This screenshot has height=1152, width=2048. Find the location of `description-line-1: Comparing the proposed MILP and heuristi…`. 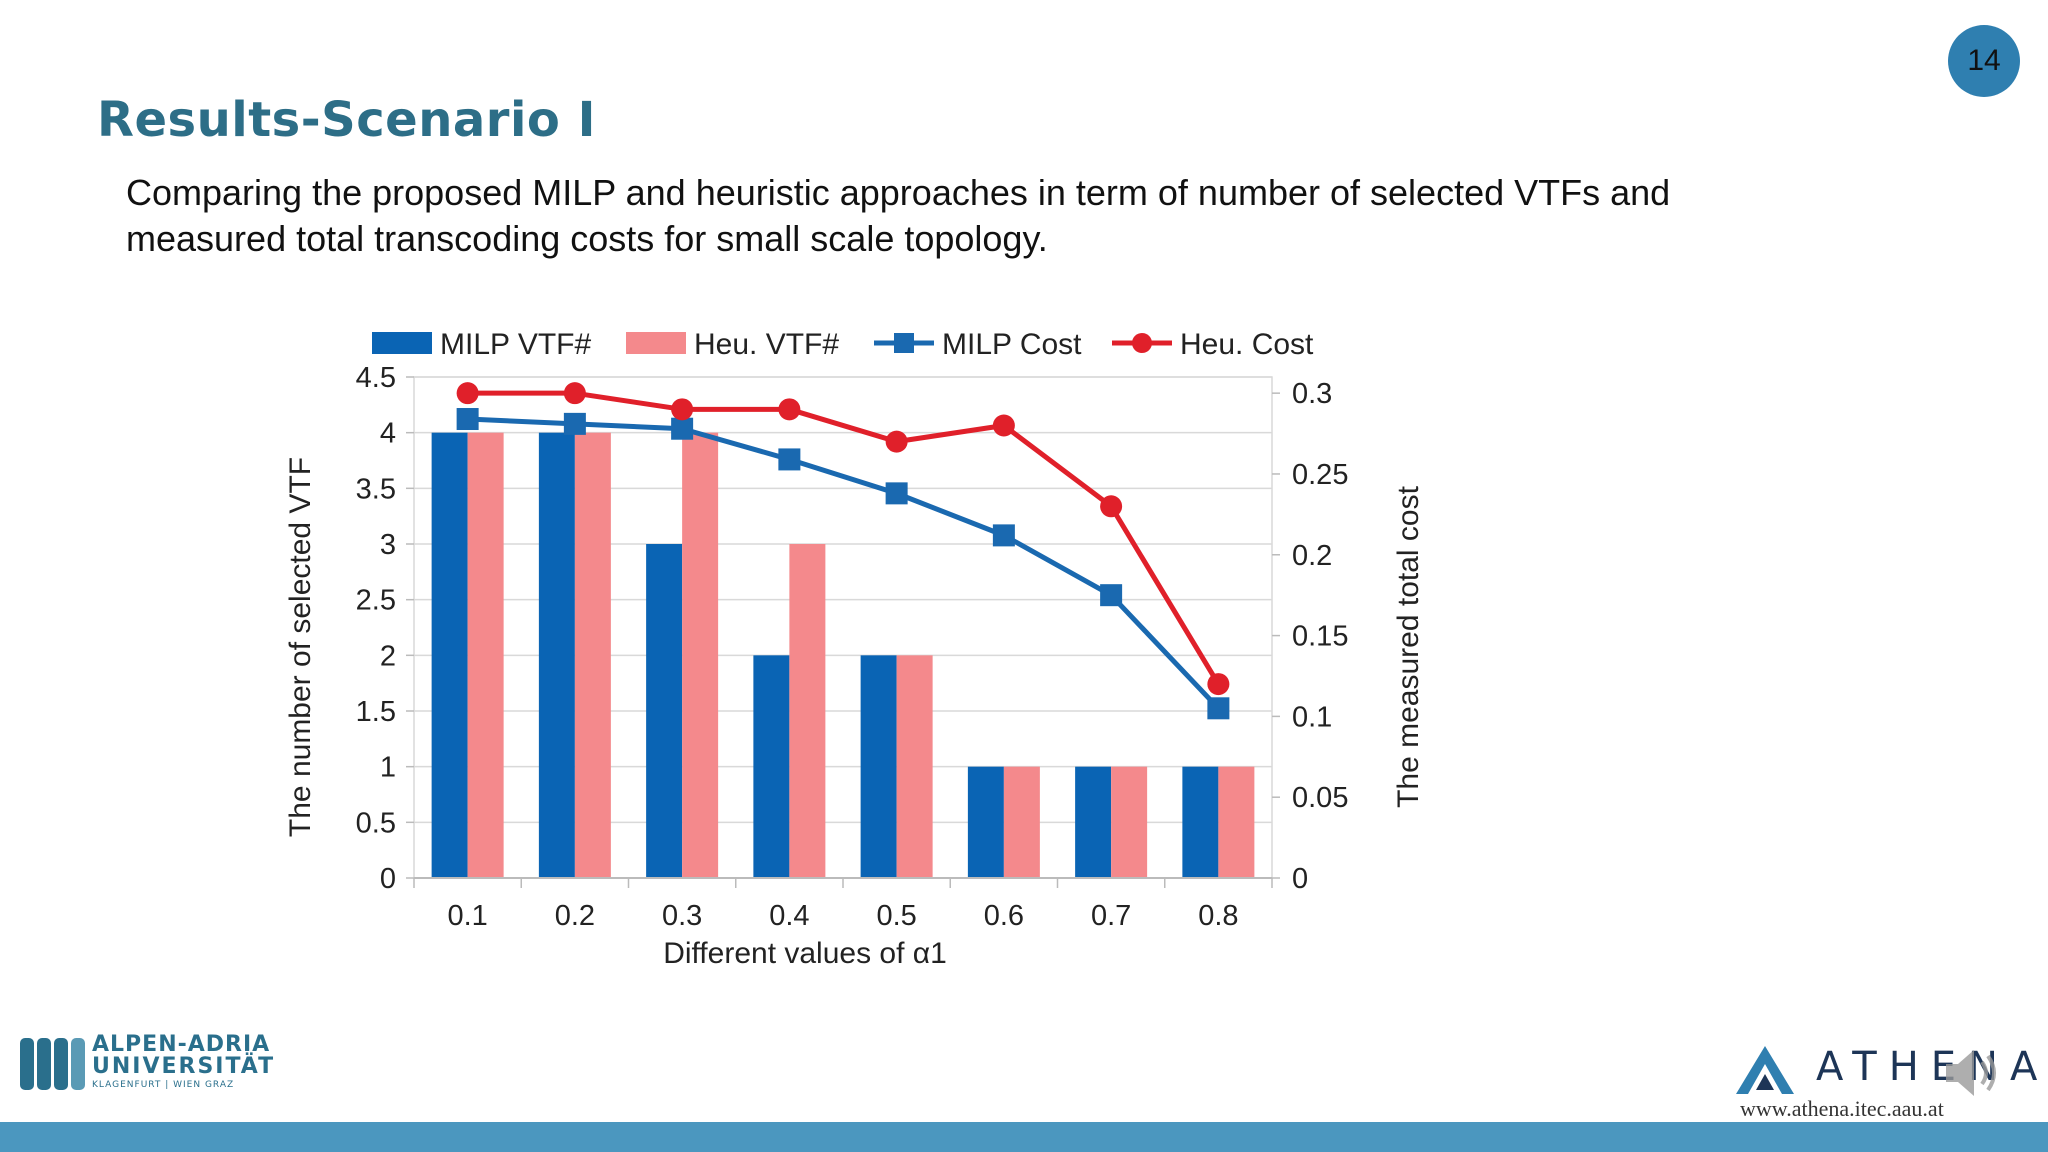

description-line-1: Comparing the proposed MILP and heuristi… is located at coordinates (898, 192).